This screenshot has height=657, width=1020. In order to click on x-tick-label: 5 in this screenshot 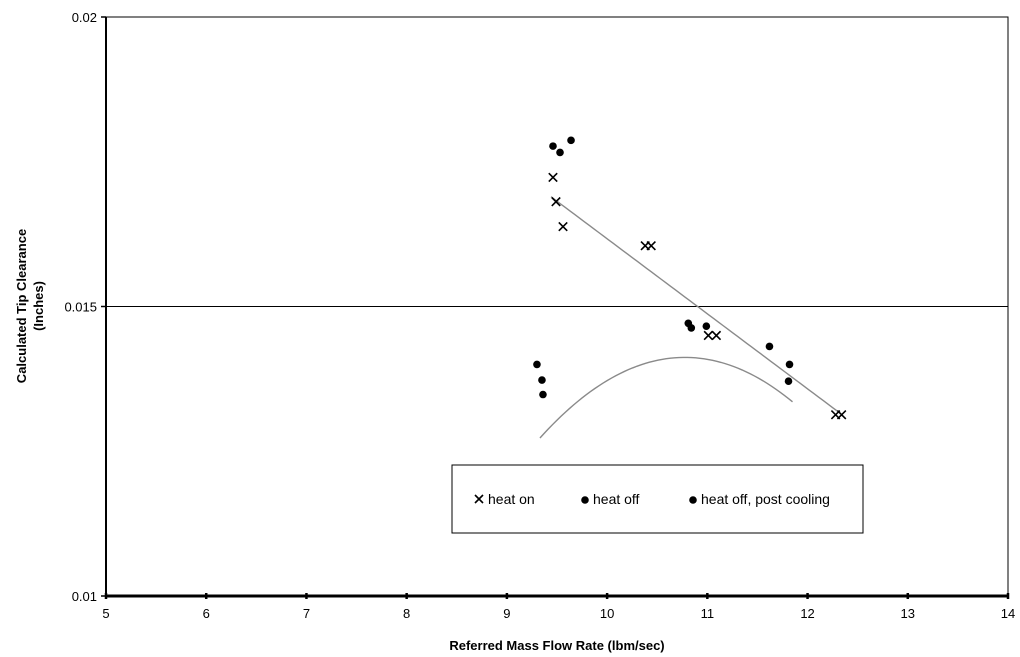, I will do `click(105, 613)`.